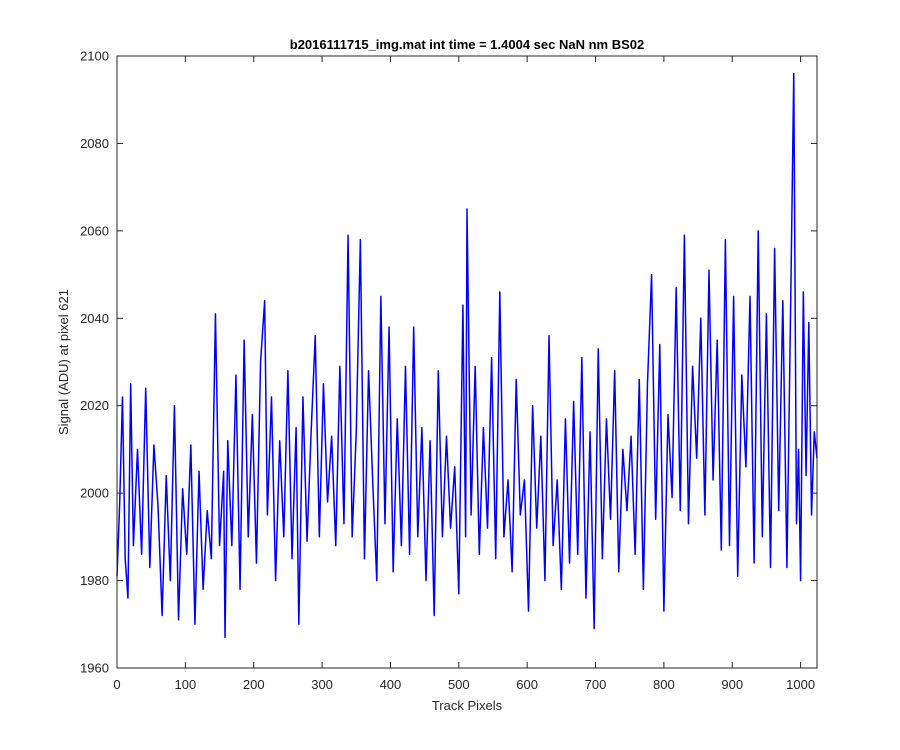 Image resolution: width=900 pixels, height=750 pixels. What do you see at coordinates (116, 684) in the screenshot?
I see `x-tick-label-0: 0` at bounding box center [116, 684].